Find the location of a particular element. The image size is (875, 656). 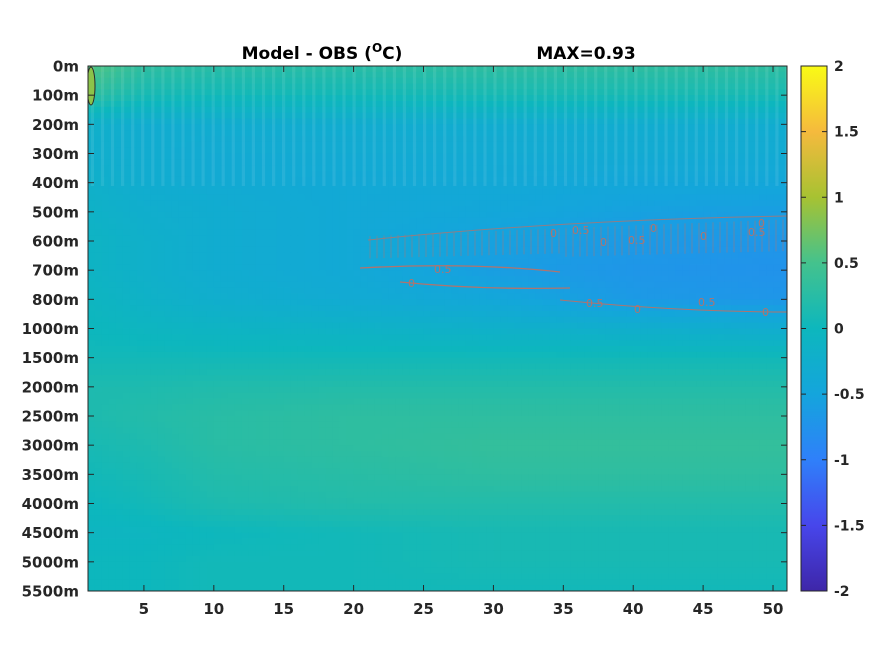

colorbar-tick-label: -0.5 is located at coordinates (849, 395).